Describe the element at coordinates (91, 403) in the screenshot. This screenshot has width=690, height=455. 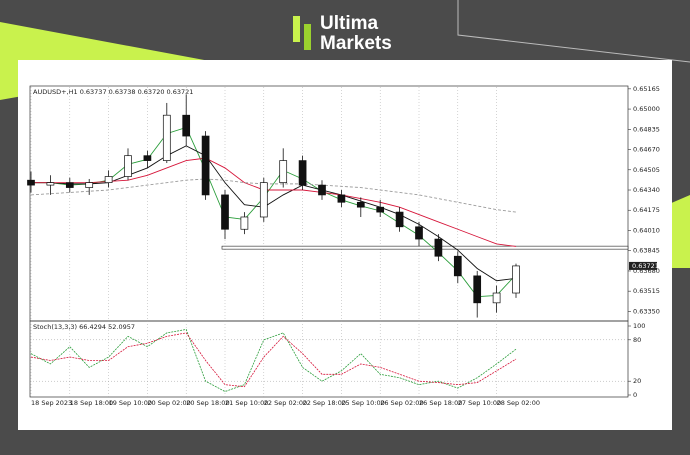
I see `x-tick-label: 18 Sep 18:00` at that location.